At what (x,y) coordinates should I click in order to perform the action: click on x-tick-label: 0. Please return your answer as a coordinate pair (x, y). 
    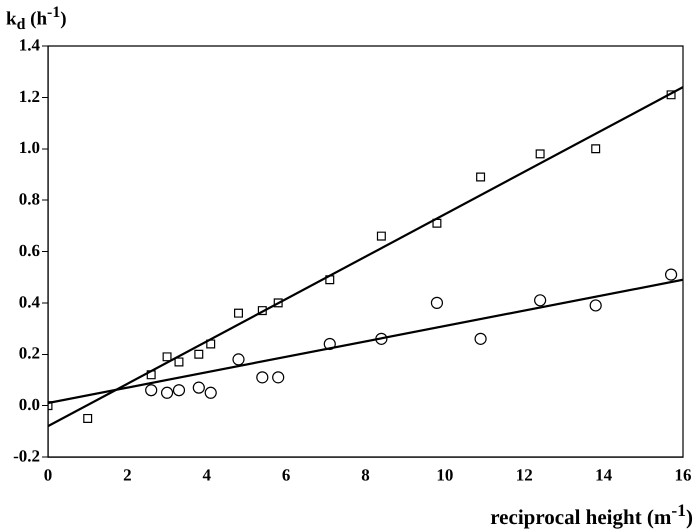
    Looking at the image, I should click on (48, 475).